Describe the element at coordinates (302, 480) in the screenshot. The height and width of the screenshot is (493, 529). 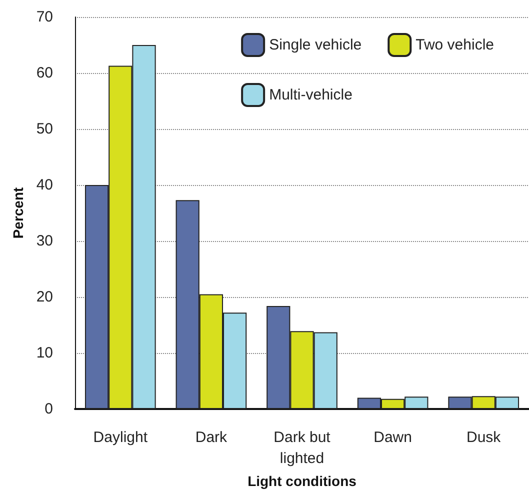
I see `x-axis-title: Light conditions` at that location.